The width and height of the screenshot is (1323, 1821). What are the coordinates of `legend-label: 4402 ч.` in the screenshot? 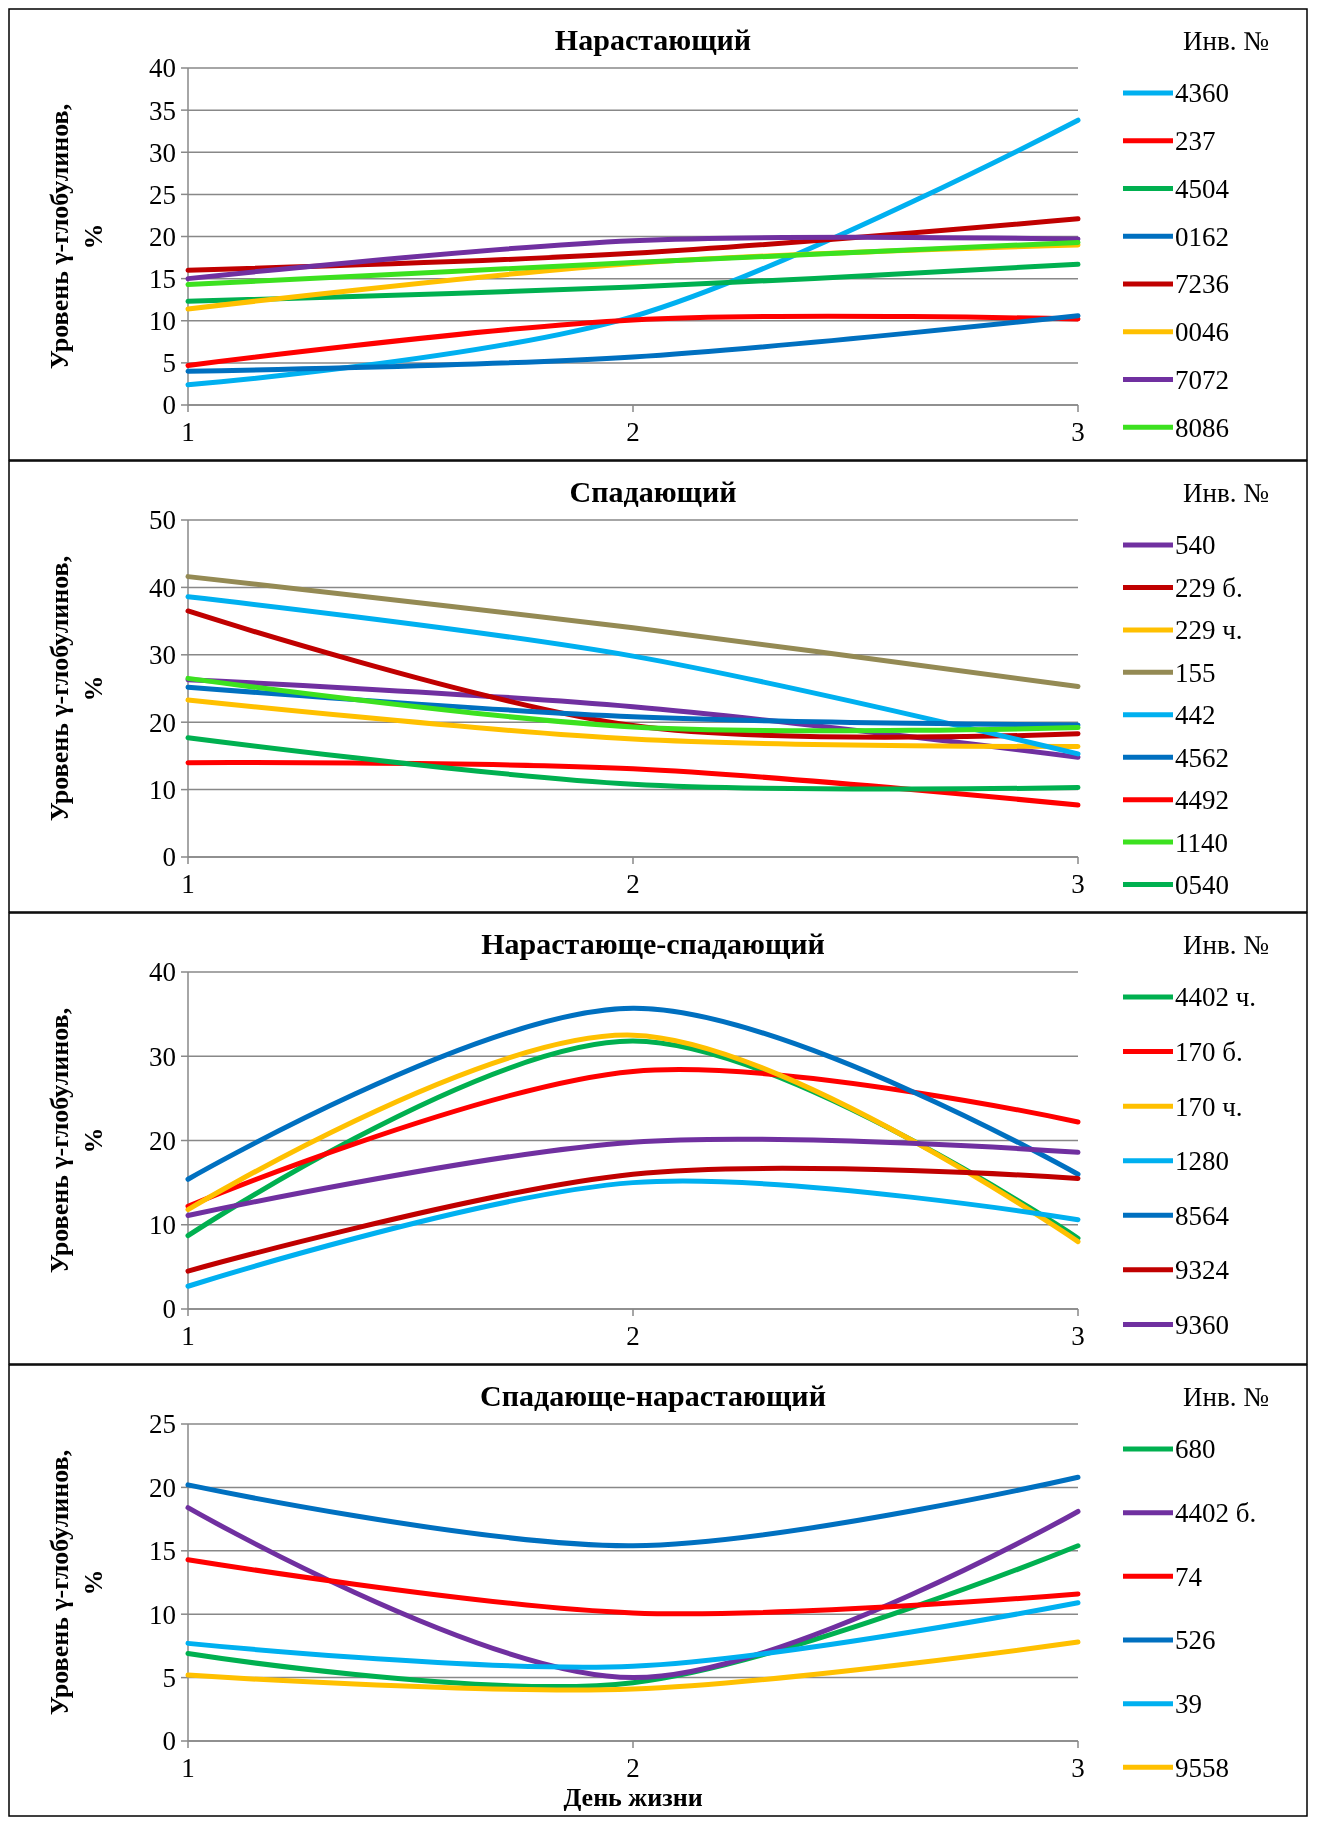 It's located at (1216, 997).